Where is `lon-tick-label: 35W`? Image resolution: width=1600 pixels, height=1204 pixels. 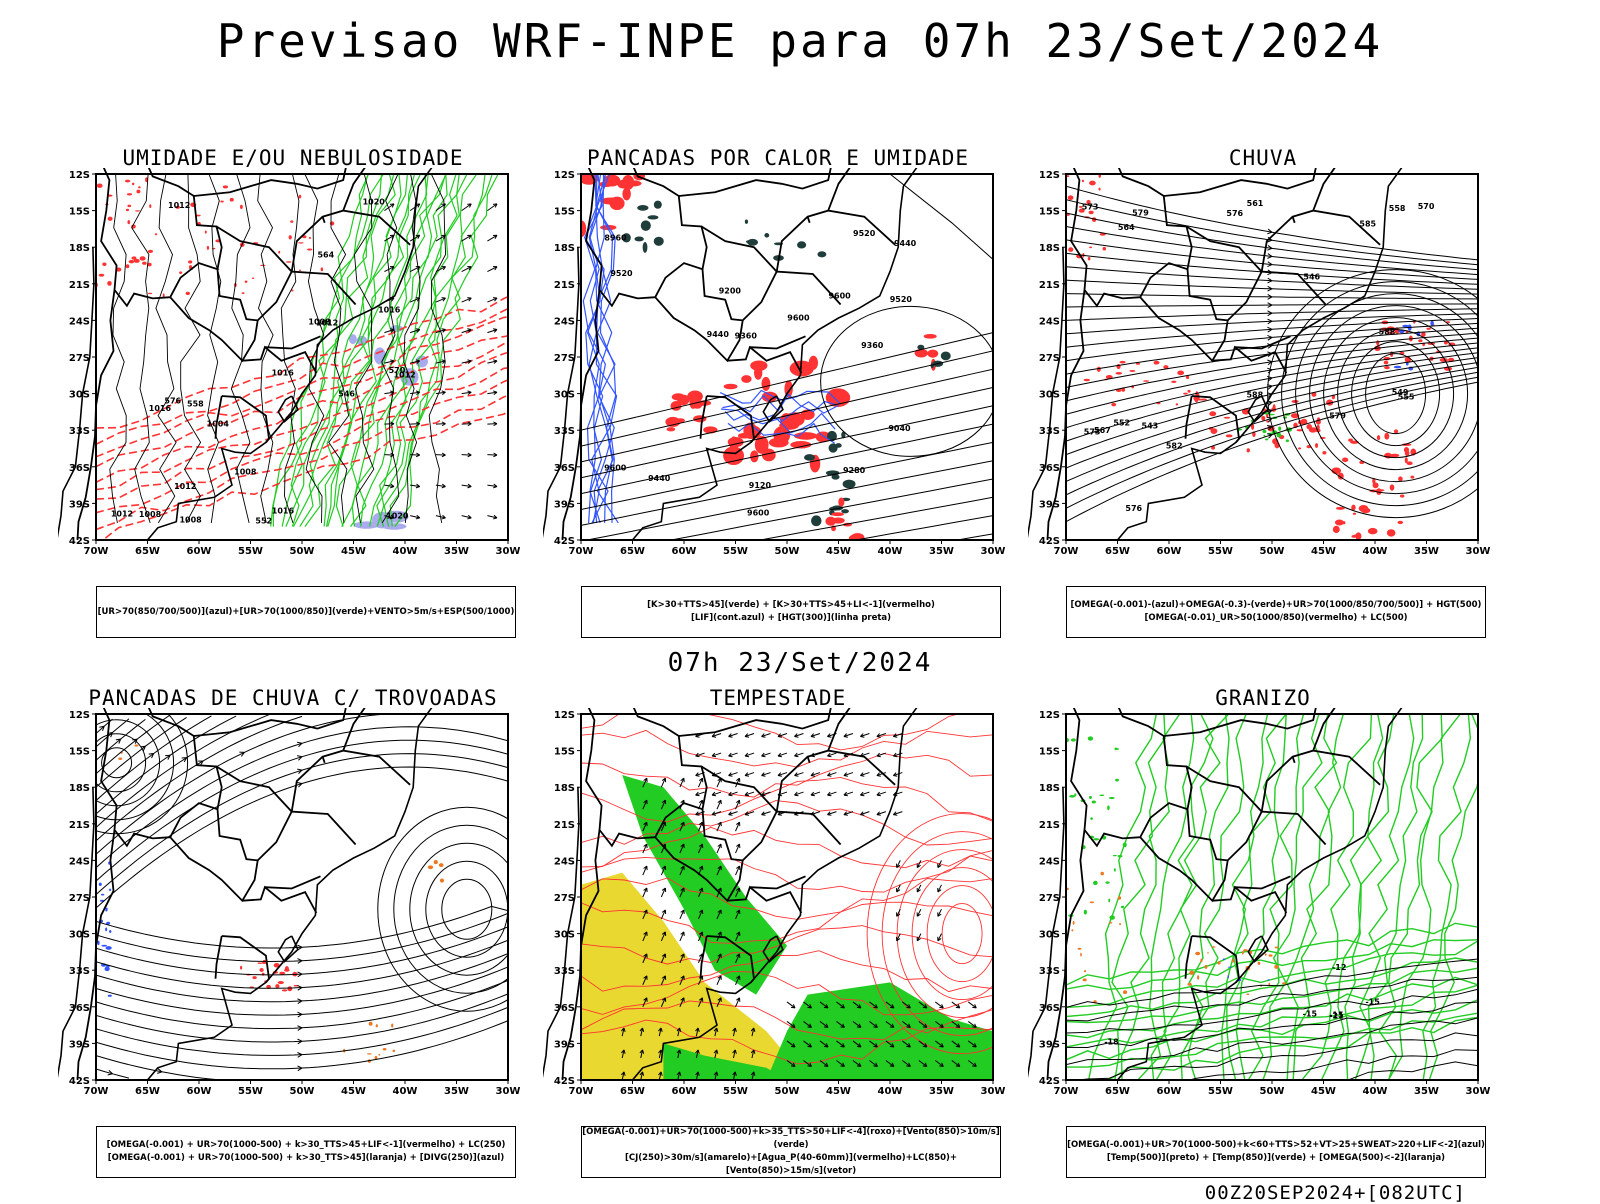
lon-tick-label: 35W is located at coordinates (456, 551).